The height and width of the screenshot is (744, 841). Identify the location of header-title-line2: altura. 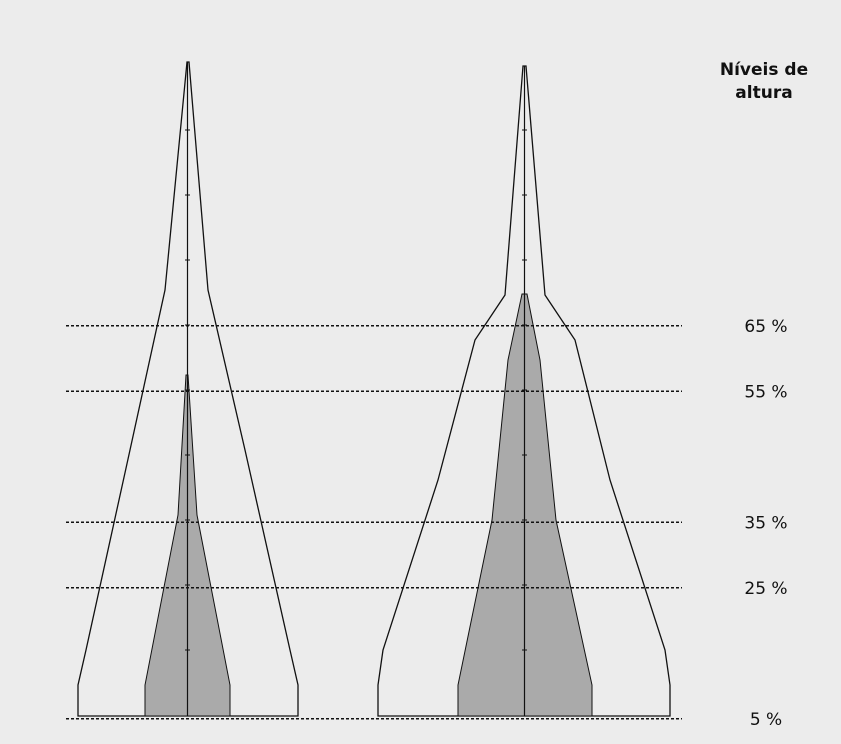
(763, 93).